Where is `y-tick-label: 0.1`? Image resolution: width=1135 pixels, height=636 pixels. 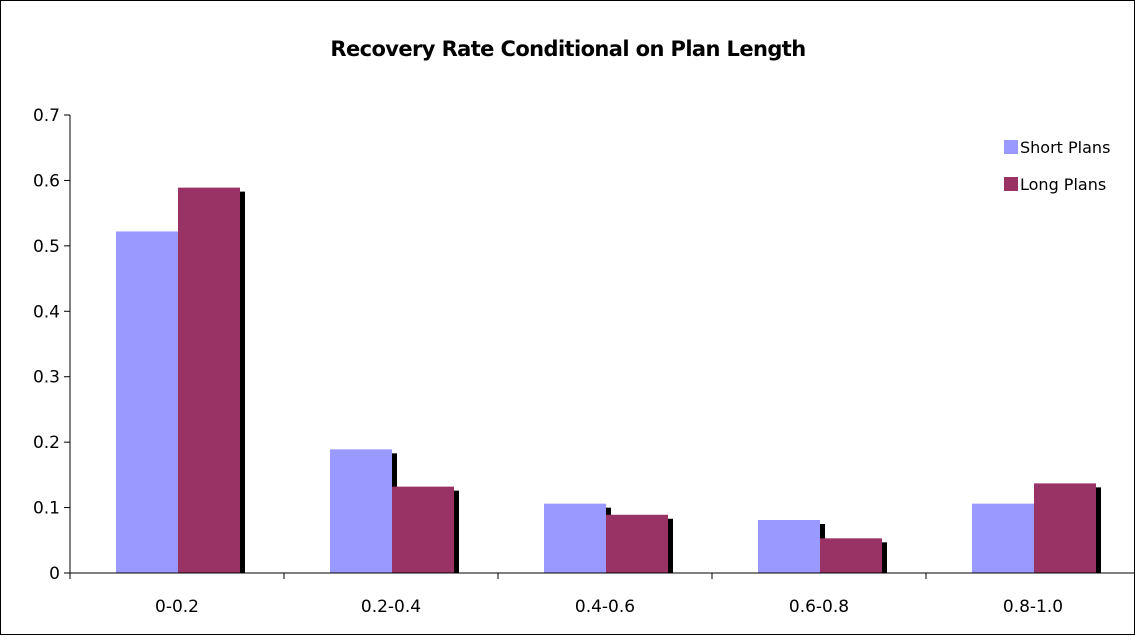
y-tick-label: 0.1 is located at coordinates (46, 509).